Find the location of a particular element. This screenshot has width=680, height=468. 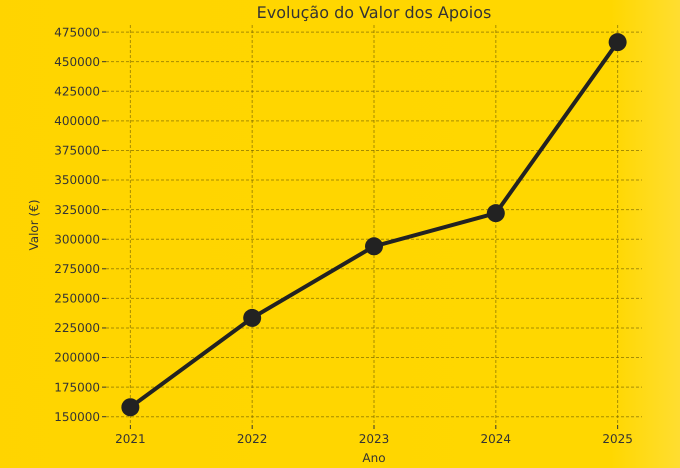

x-axis-title: Ano is located at coordinates (374, 458).